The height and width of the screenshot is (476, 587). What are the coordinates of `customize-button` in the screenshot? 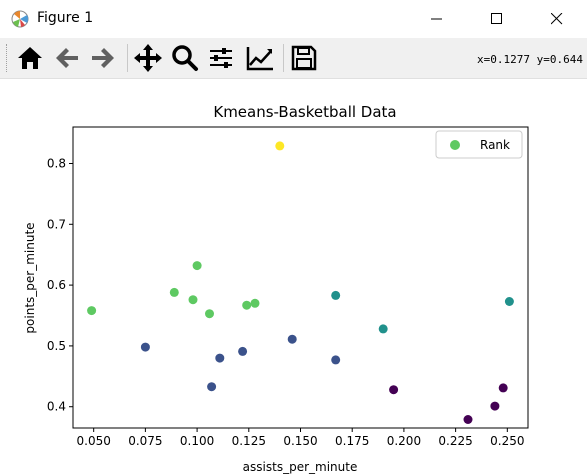 It's located at (260, 58).